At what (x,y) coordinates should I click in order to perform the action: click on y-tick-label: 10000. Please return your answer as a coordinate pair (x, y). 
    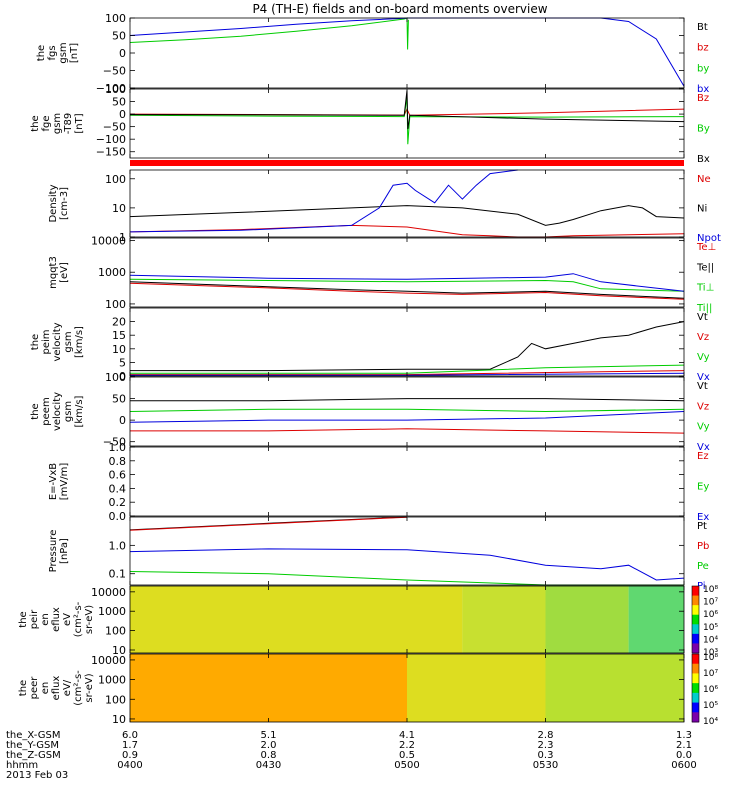
    Looking at the image, I should click on (108, 241).